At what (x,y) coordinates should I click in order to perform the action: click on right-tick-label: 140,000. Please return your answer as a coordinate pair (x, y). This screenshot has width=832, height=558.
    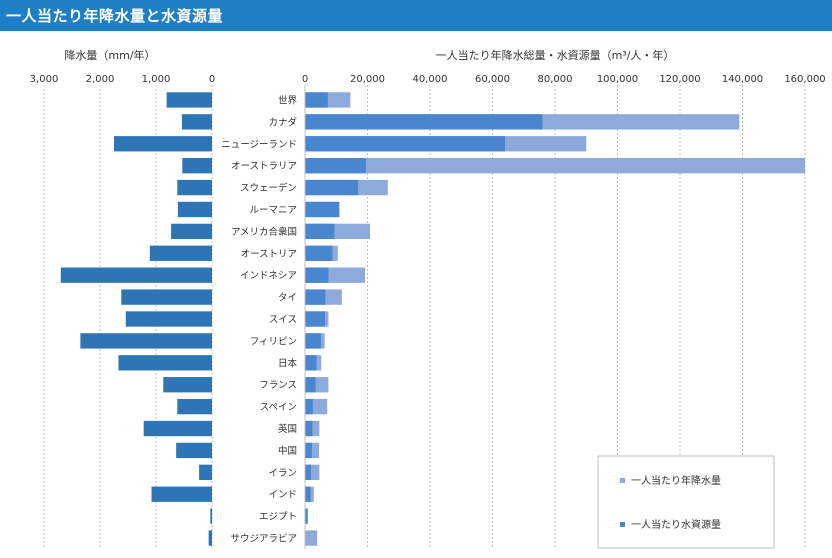
    Looking at the image, I should click on (742, 79).